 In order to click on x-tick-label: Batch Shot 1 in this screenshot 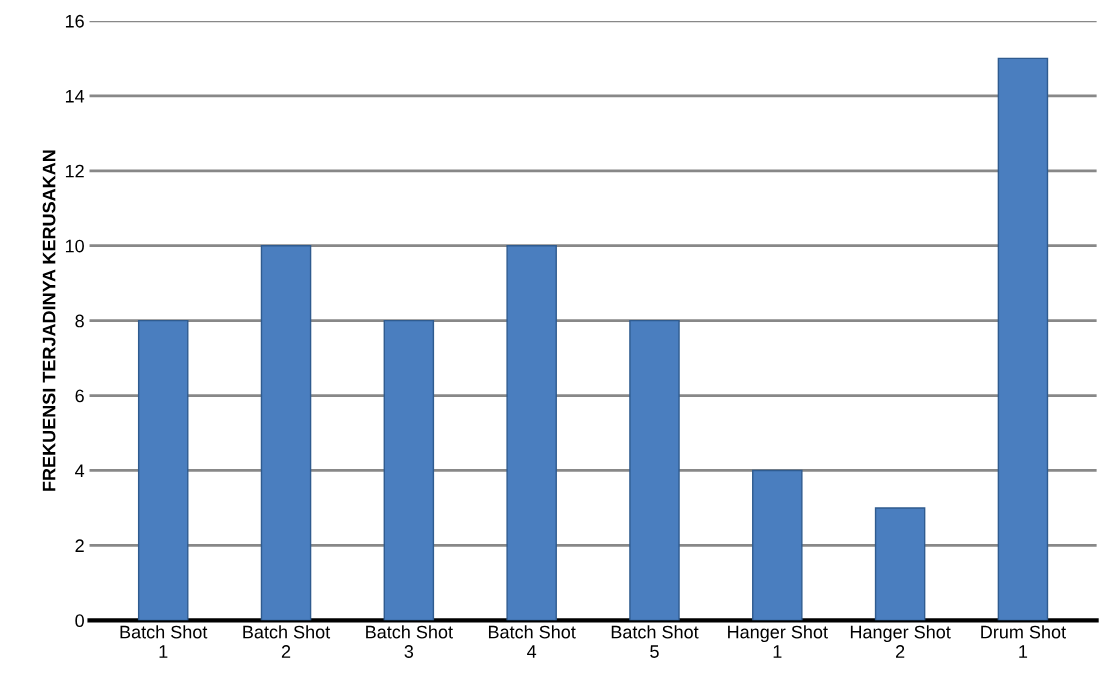, I will do `click(164, 641)`.